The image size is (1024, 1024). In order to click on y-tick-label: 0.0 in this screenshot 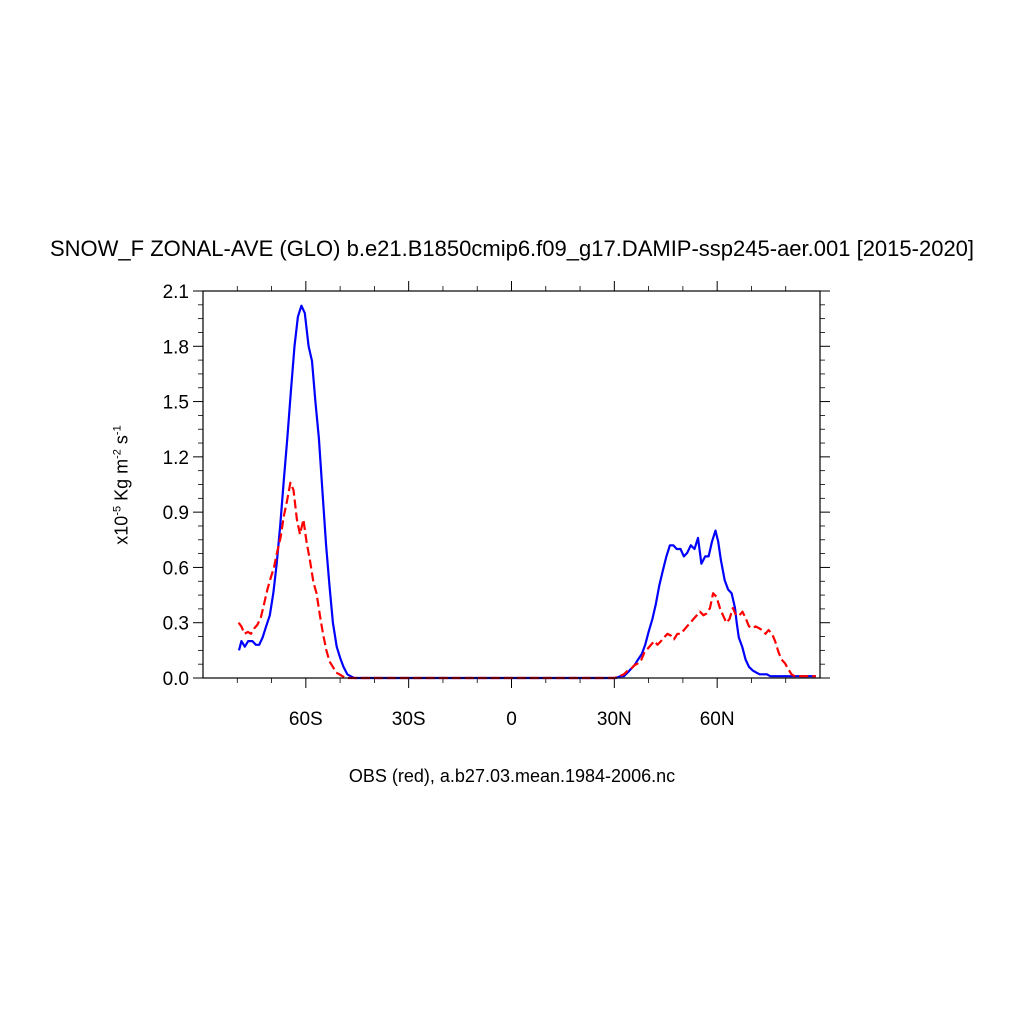, I will do `click(176, 679)`.